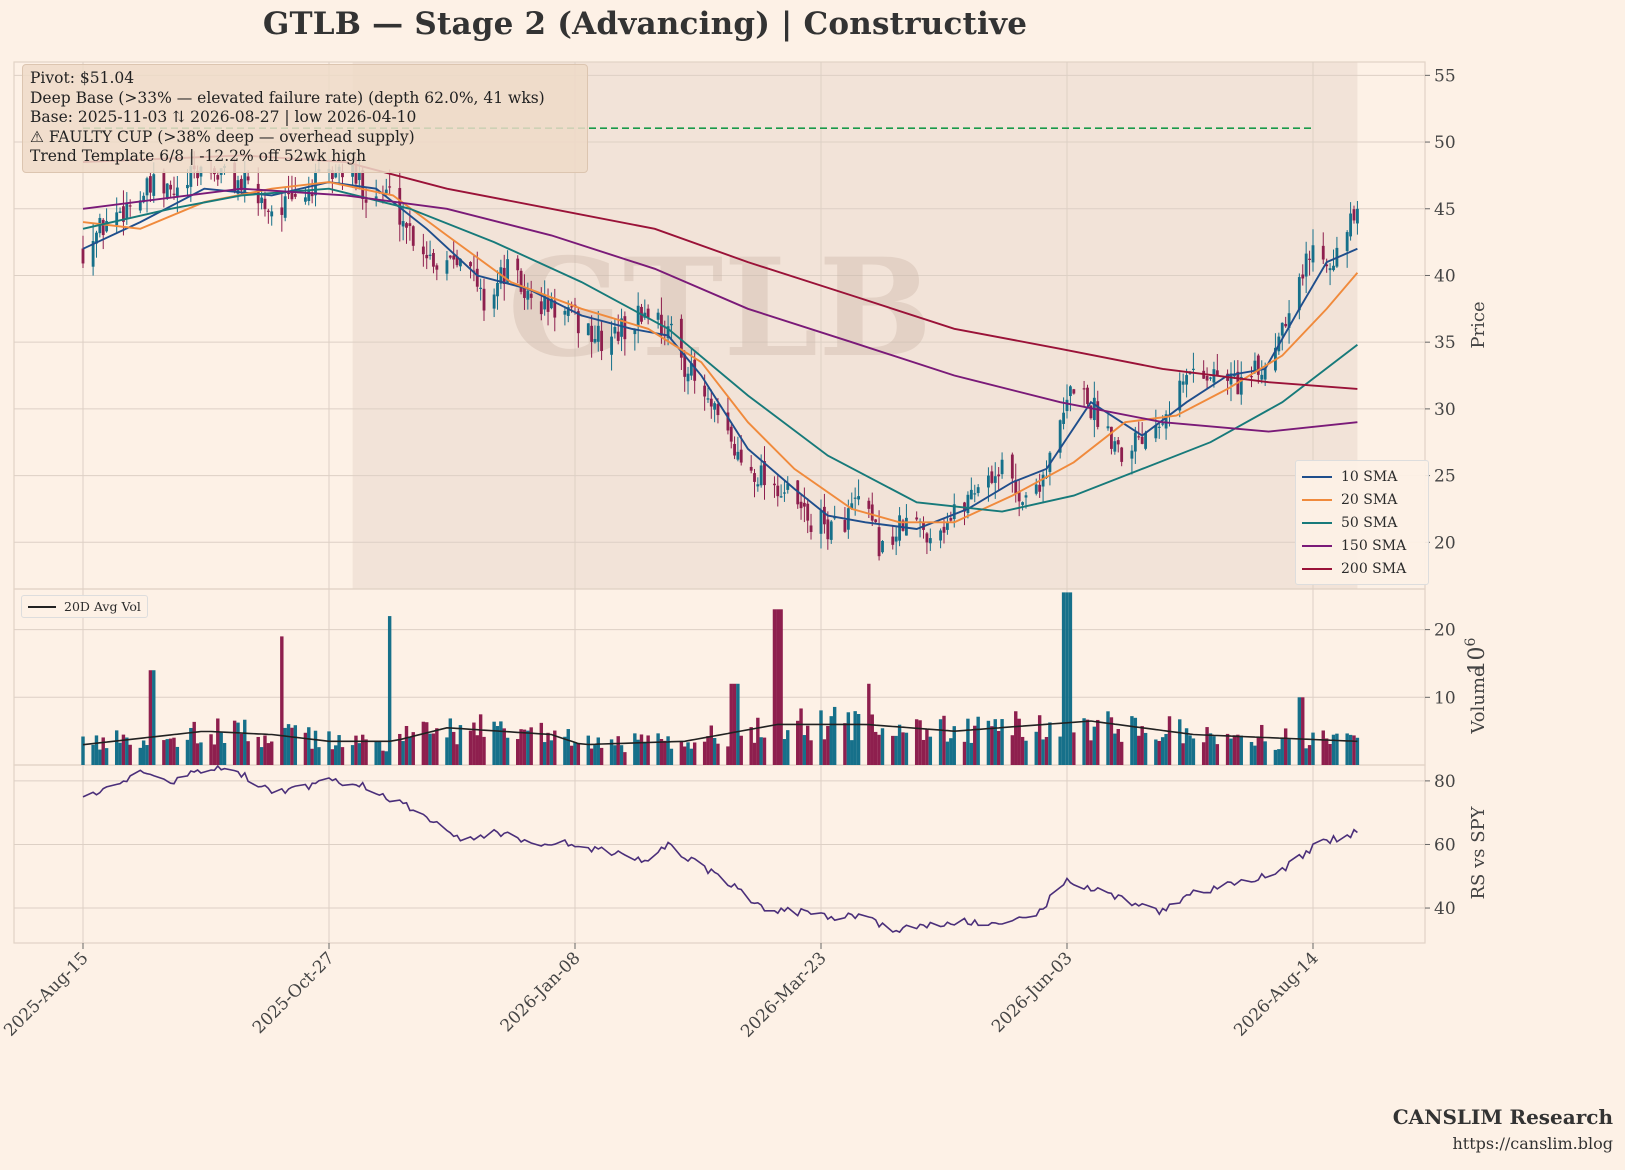 This screenshot has height=1170, width=1625. Describe the element at coordinates (1369, 499) in the screenshot. I see `legend-label: 20 SMA` at that location.